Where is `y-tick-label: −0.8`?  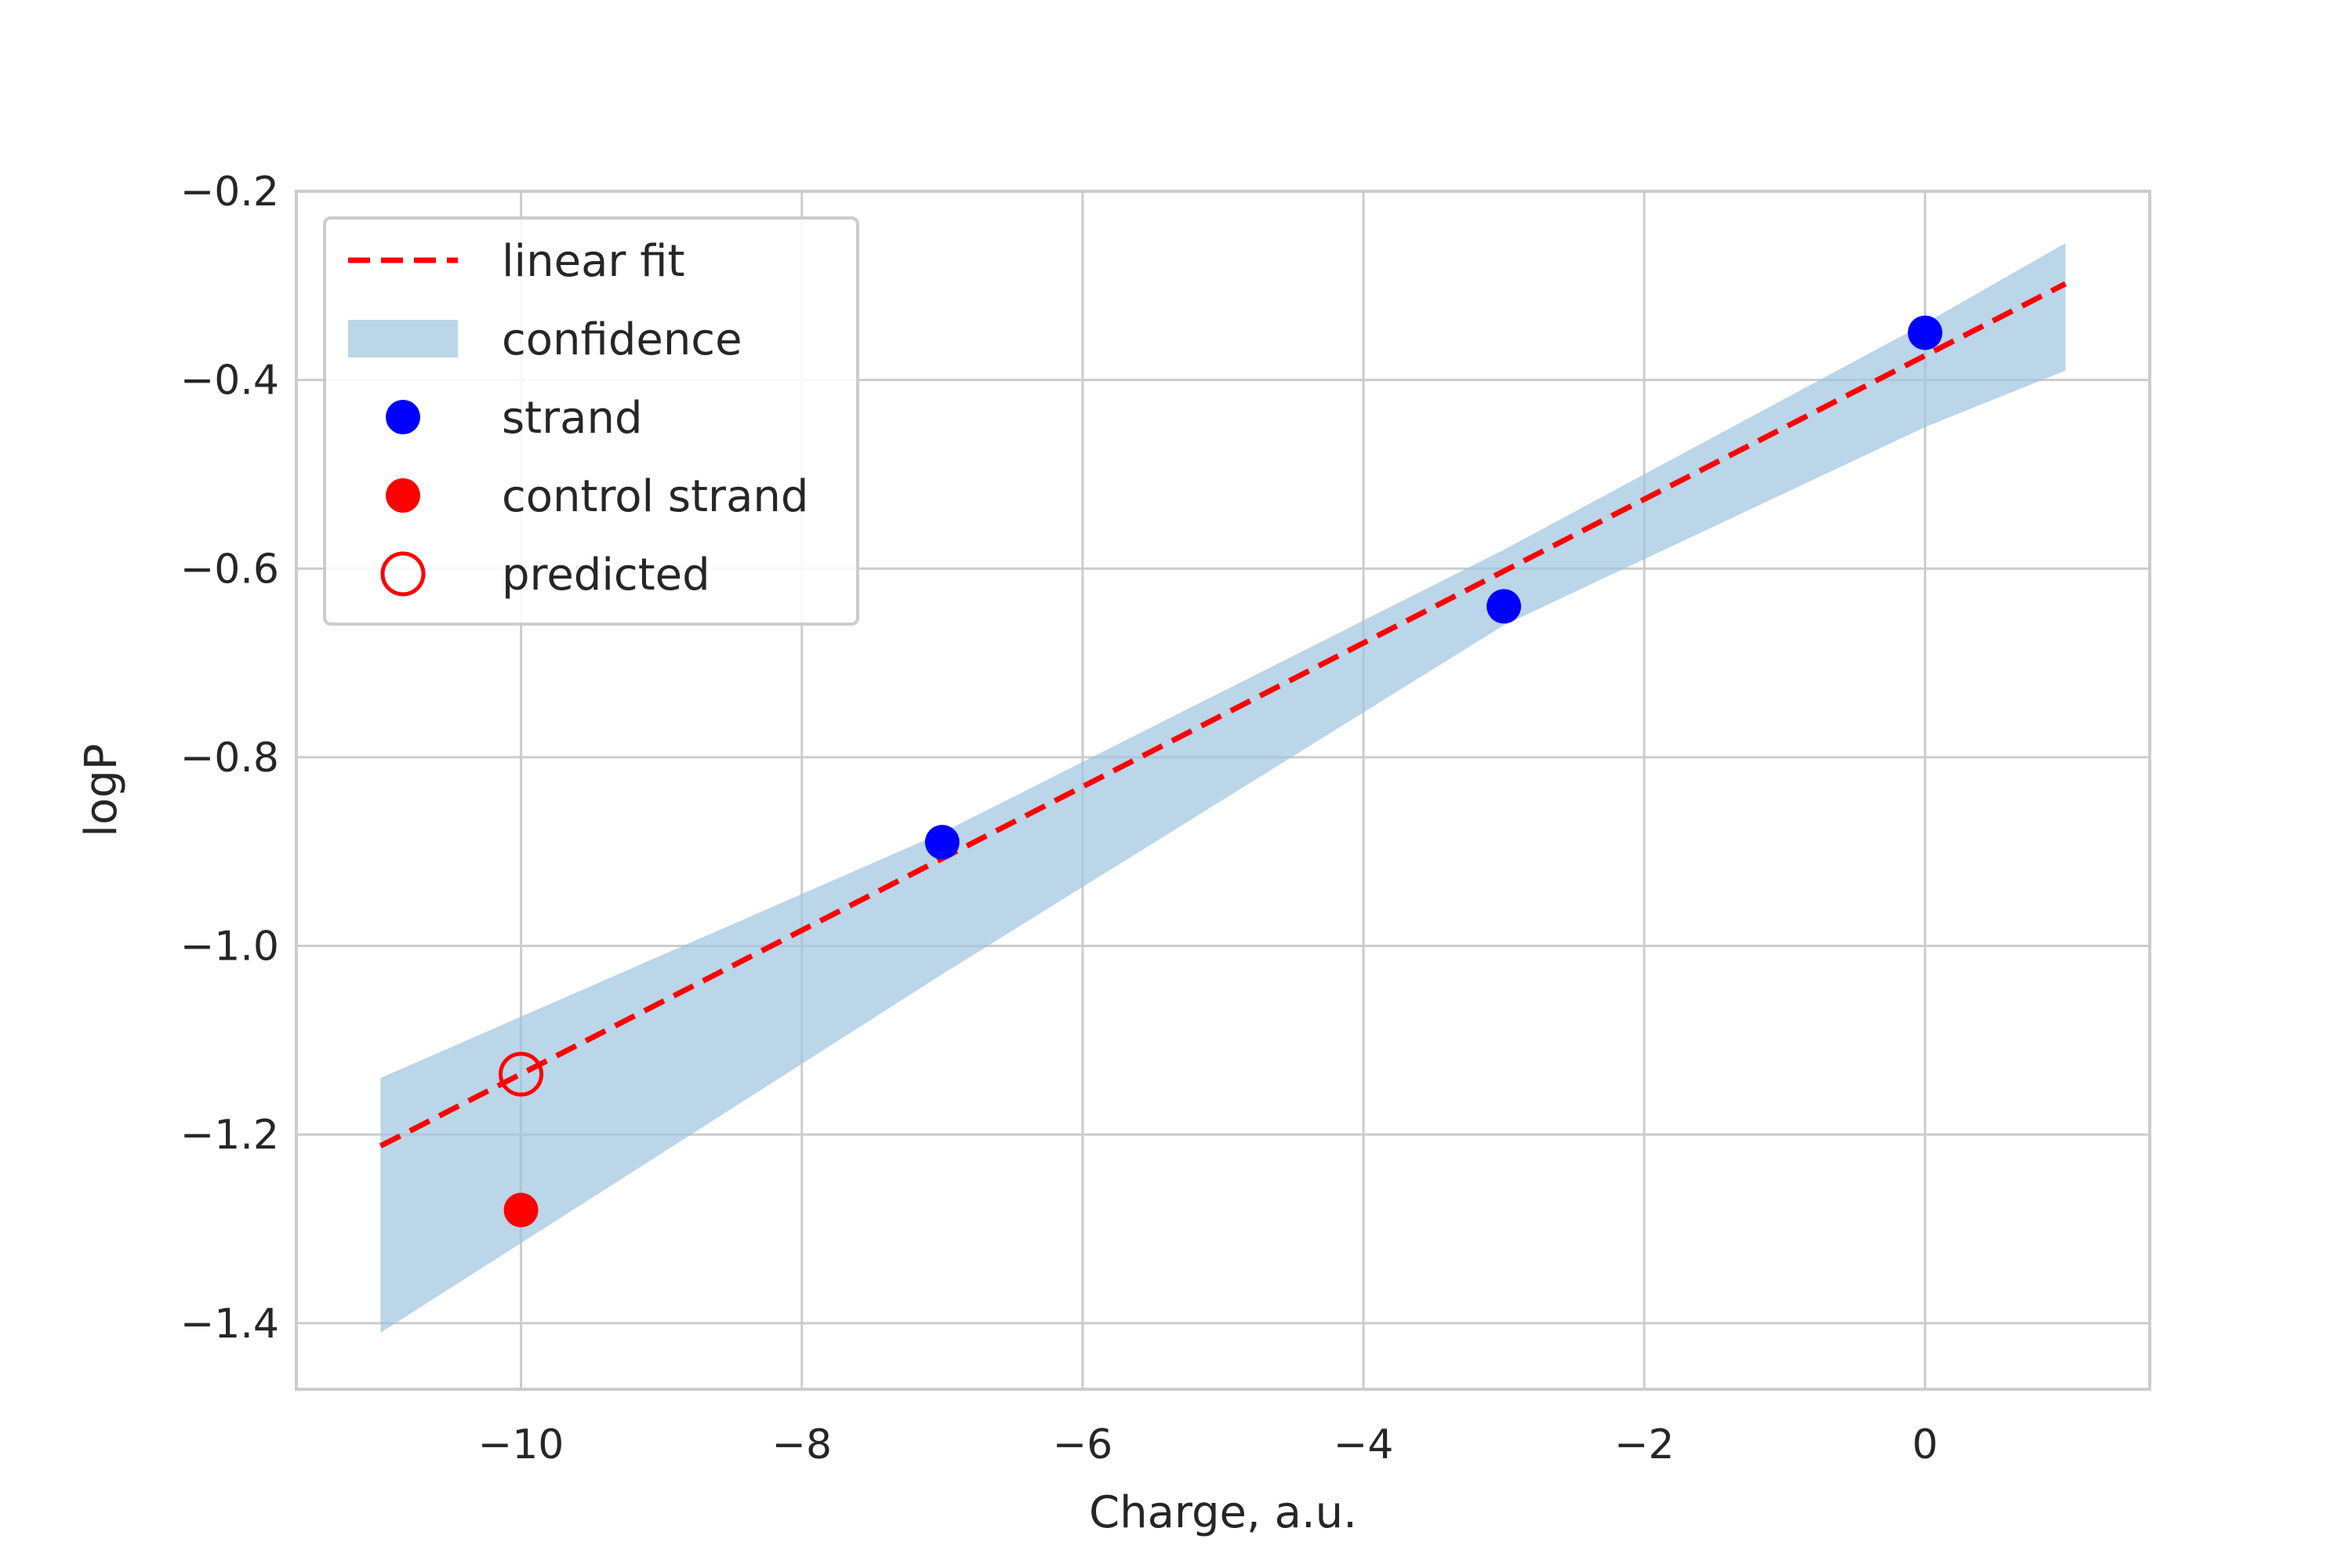
y-tick-label: −0.8 is located at coordinates (229, 758).